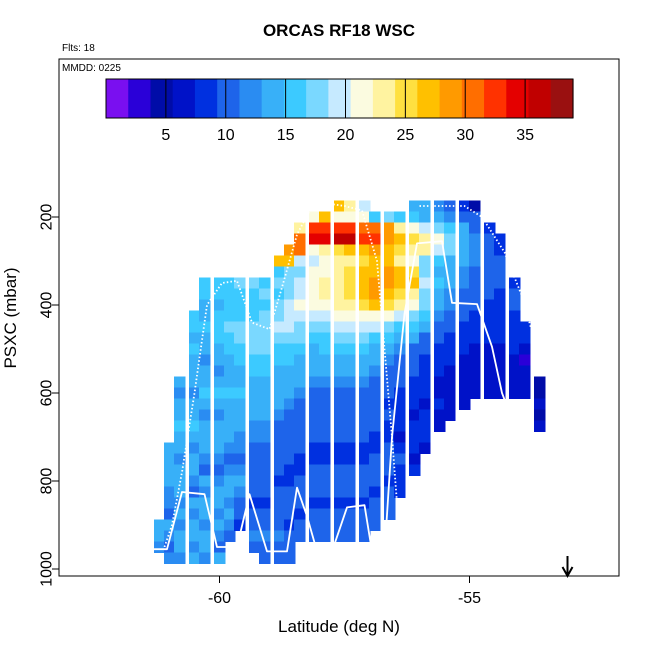  Describe the element at coordinates (226, 135) in the screenshot. I see `colorbar-tick-label: 10` at that location.